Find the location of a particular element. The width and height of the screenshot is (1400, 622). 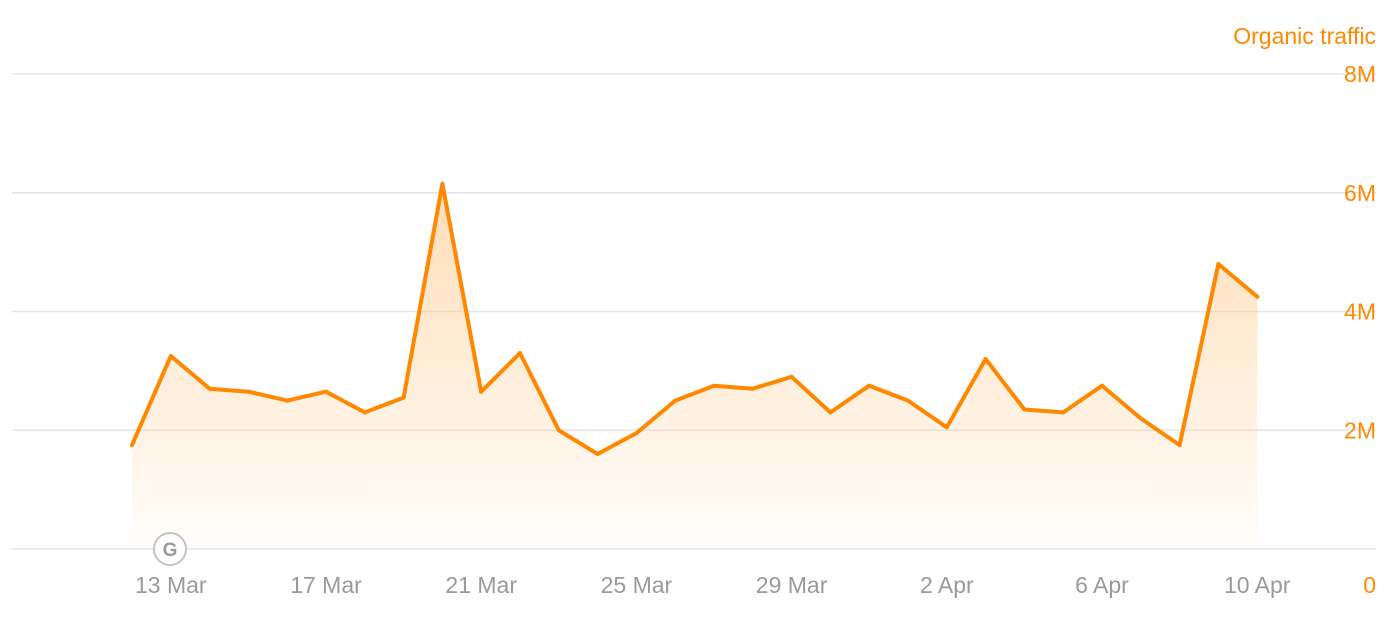

x-tick-label: 6 Apr is located at coordinates (1102, 585).